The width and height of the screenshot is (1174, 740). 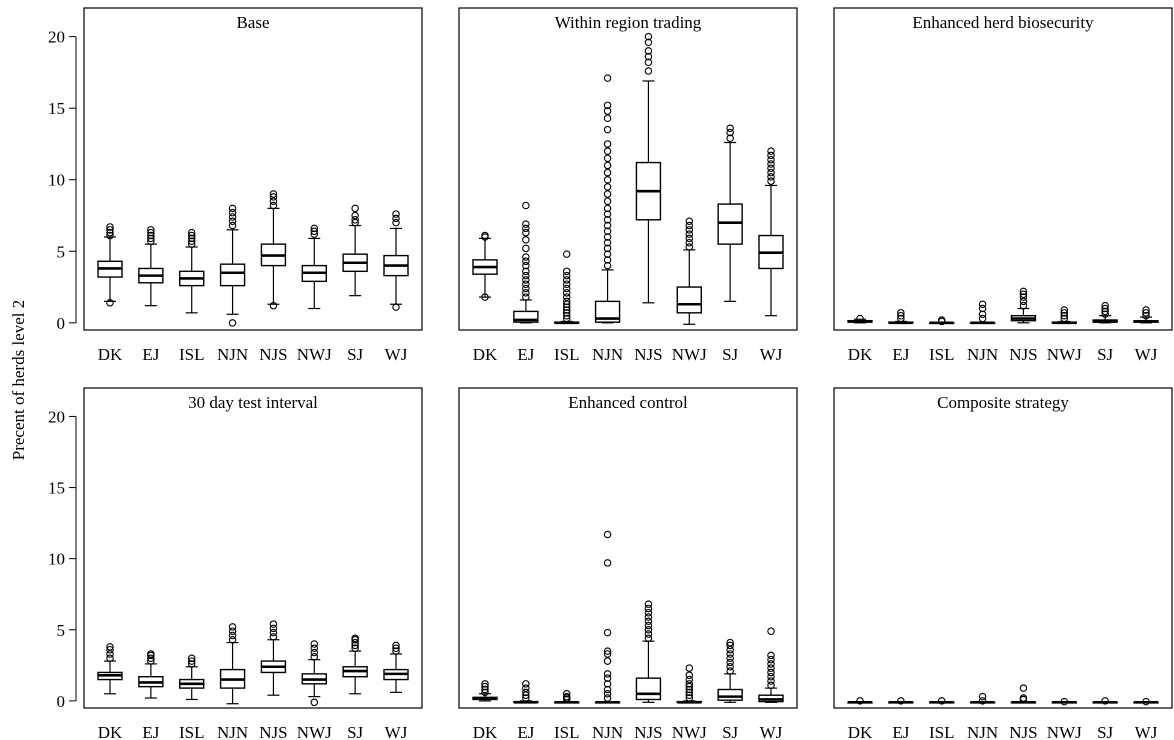 I want to click on panel-5: Enhanced control DK EJ ISL NJN NJS NWJ SJ WJ, so click(x=628, y=563).